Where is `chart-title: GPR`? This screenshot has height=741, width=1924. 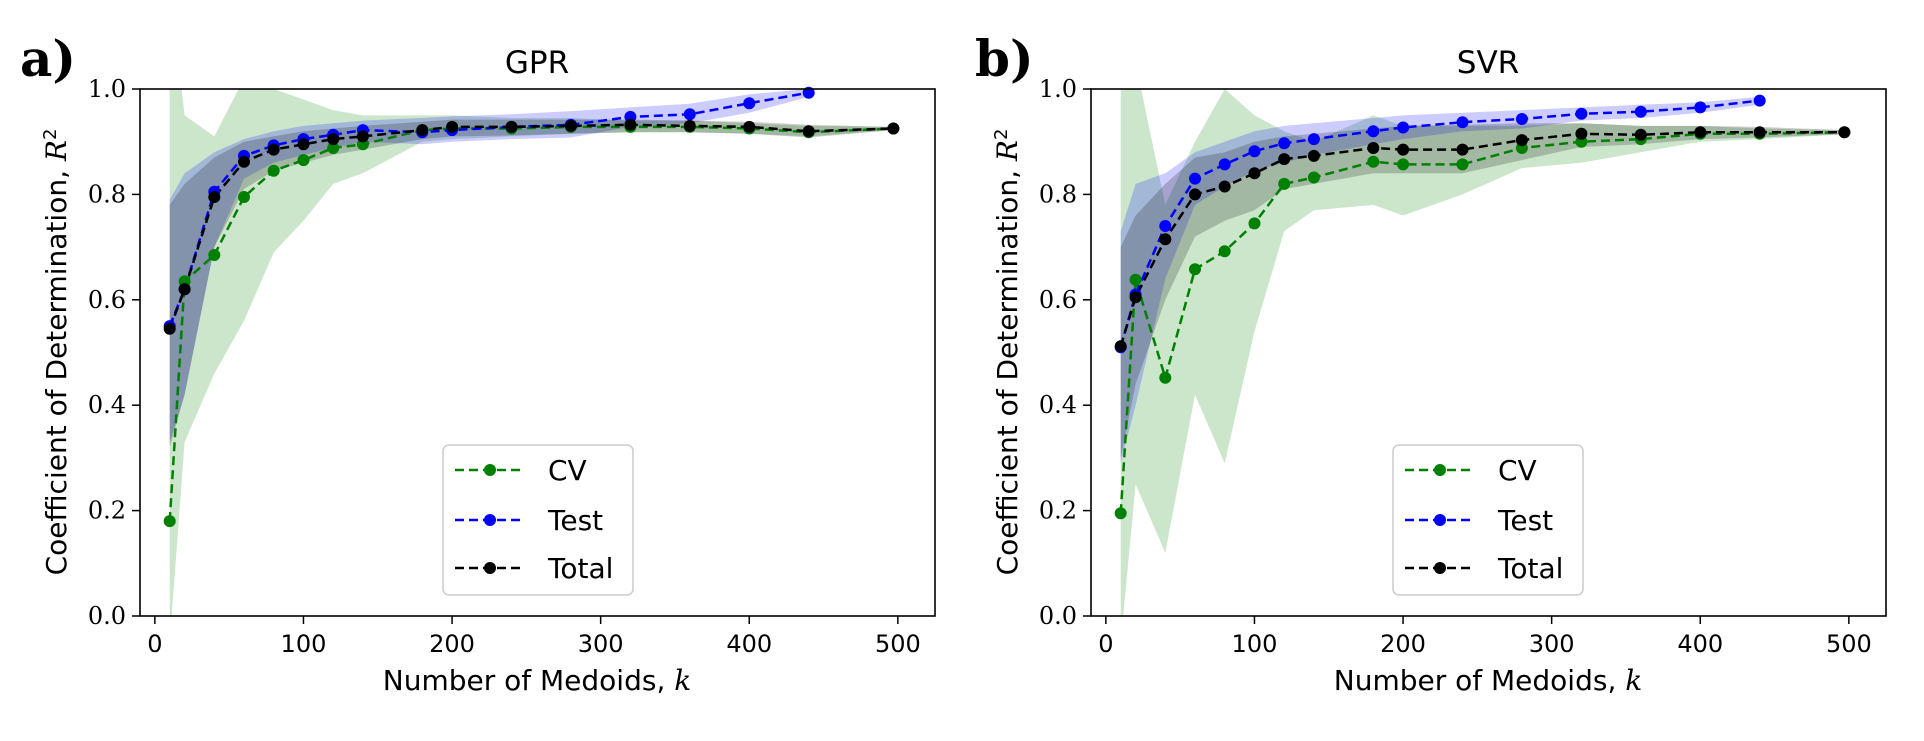 chart-title: GPR is located at coordinates (537, 63).